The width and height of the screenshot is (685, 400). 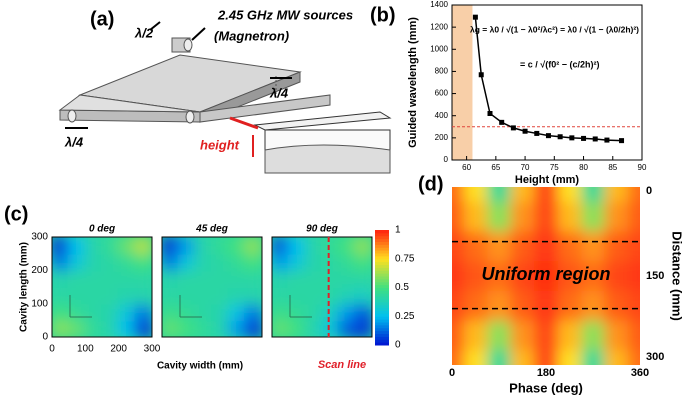 What do you see at coordinates (452, 373) in the screenshot?
I see `x-tick-label: 0` at bounding box center [452, 373].